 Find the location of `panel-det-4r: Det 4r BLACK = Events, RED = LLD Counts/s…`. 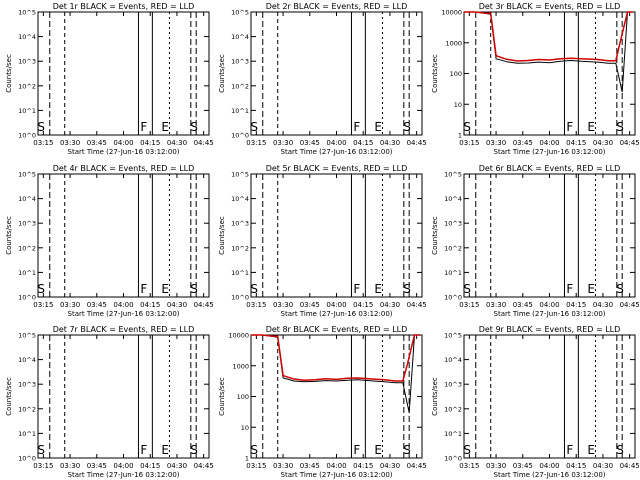

panel-det-4r: Det 4r BLACK = Events, RED = LLD Counts/s… is located at coordinates (109, 241).